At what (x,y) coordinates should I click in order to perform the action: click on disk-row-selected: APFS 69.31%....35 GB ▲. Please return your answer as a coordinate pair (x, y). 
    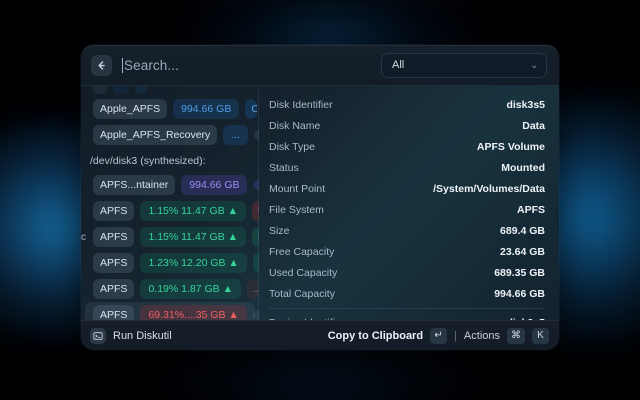
    Looking at the image, I should click on (172, 311).